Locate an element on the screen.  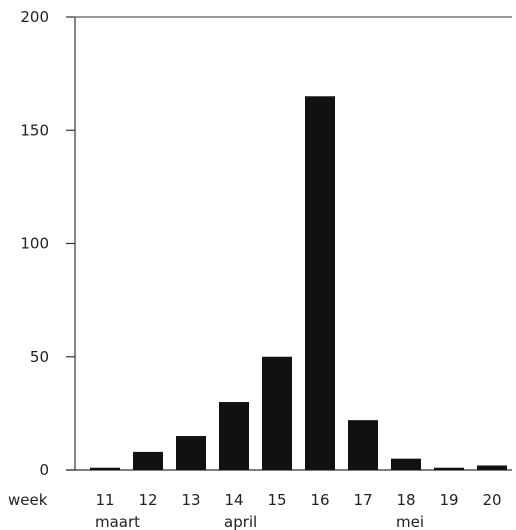
x-tick-label: 18 is located at coordinates (405, 500).